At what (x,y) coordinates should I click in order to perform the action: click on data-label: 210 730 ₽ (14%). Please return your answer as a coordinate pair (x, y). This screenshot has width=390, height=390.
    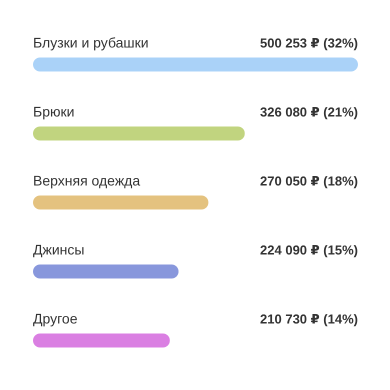
    Looking at the image, I should click on (309, 319).